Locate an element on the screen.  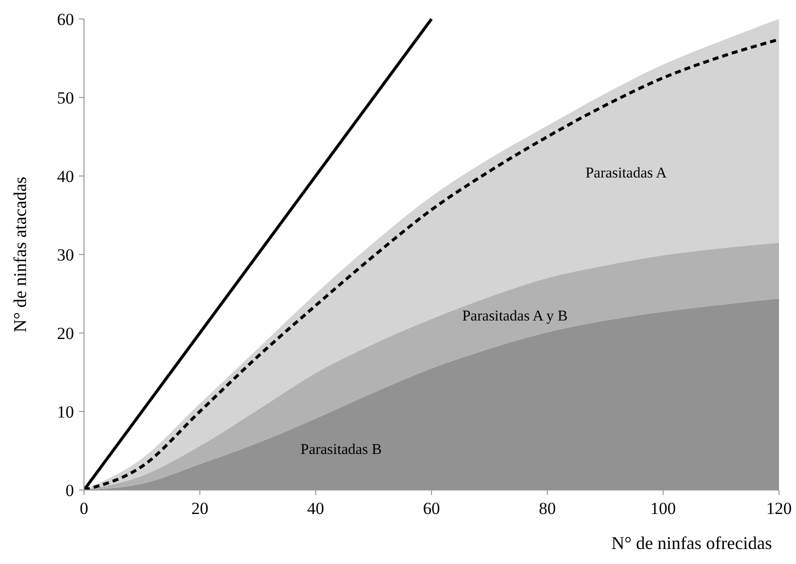
y-tick-label: 40 is located at coordinates (65, 176).